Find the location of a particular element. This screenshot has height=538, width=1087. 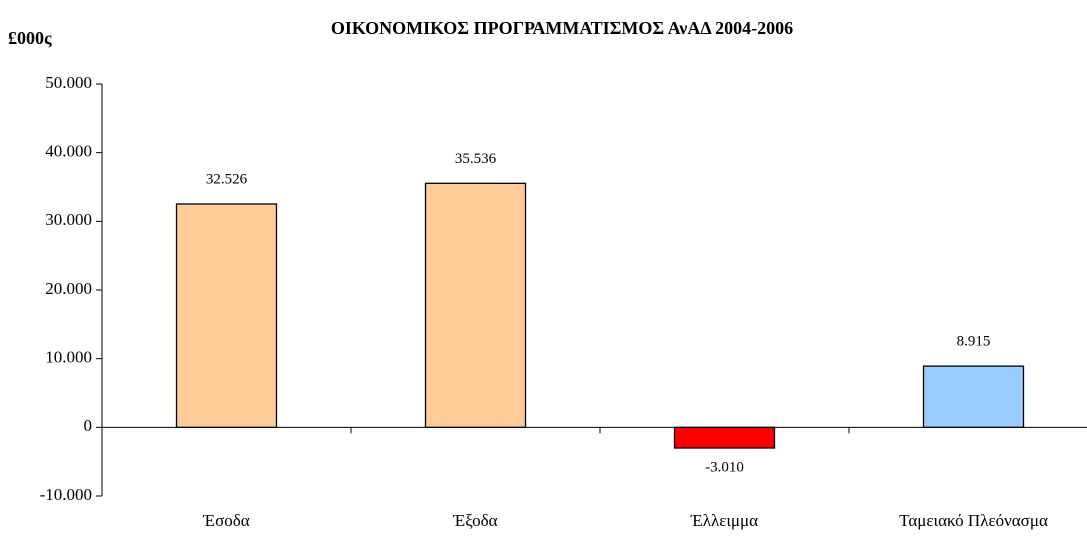

y-tick-label: 20.000 is located at coordinates (68, 288).